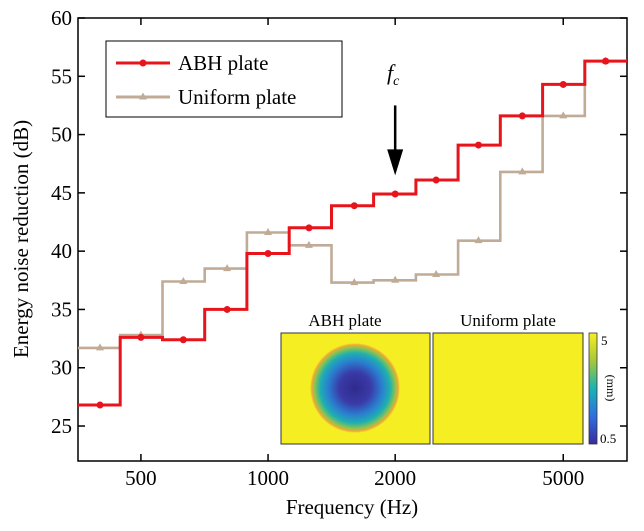 Image resolution: width=644 pixels, height=531 pixels. I want to click on y-tick-label: 45, so click(61, 193).